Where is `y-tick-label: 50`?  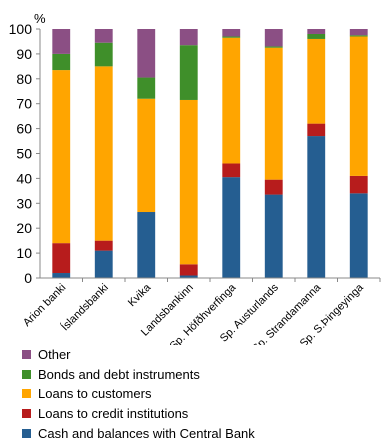
y-tick-label: 50 is located at coordinates (24, 154).